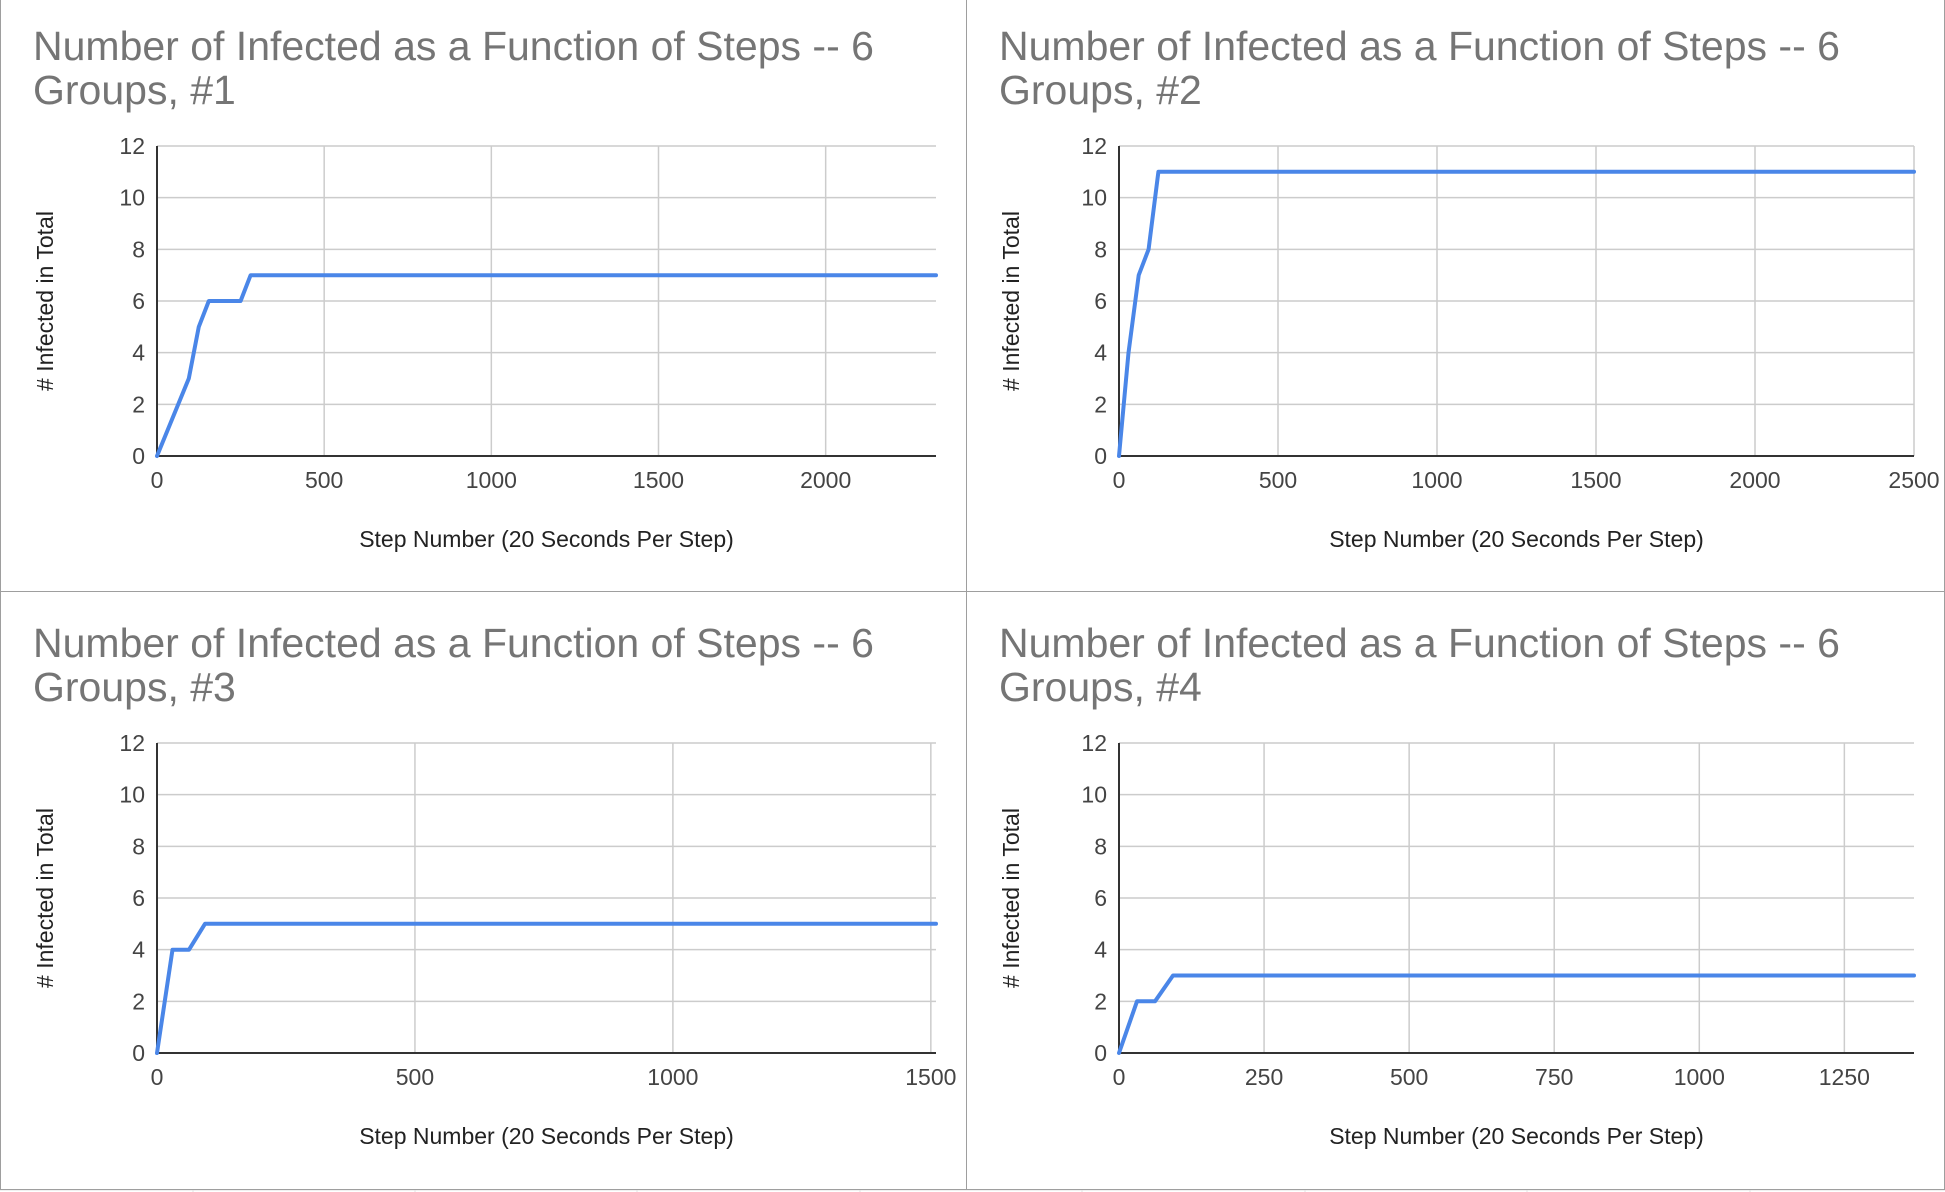 This screenshot has height=1192, width=1945. What do you see at coordinates (1100, 687) in the screenshot?
I see `chart-title-line: Groups, #4` at bounding box center [1100, 687].